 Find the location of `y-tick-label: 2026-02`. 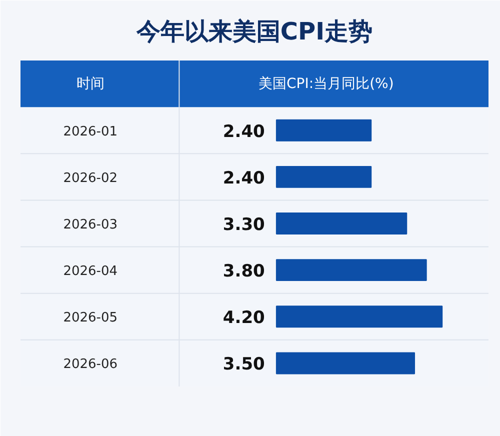

y-tick-label: 2026-02 is located at coordinates (90, 178).